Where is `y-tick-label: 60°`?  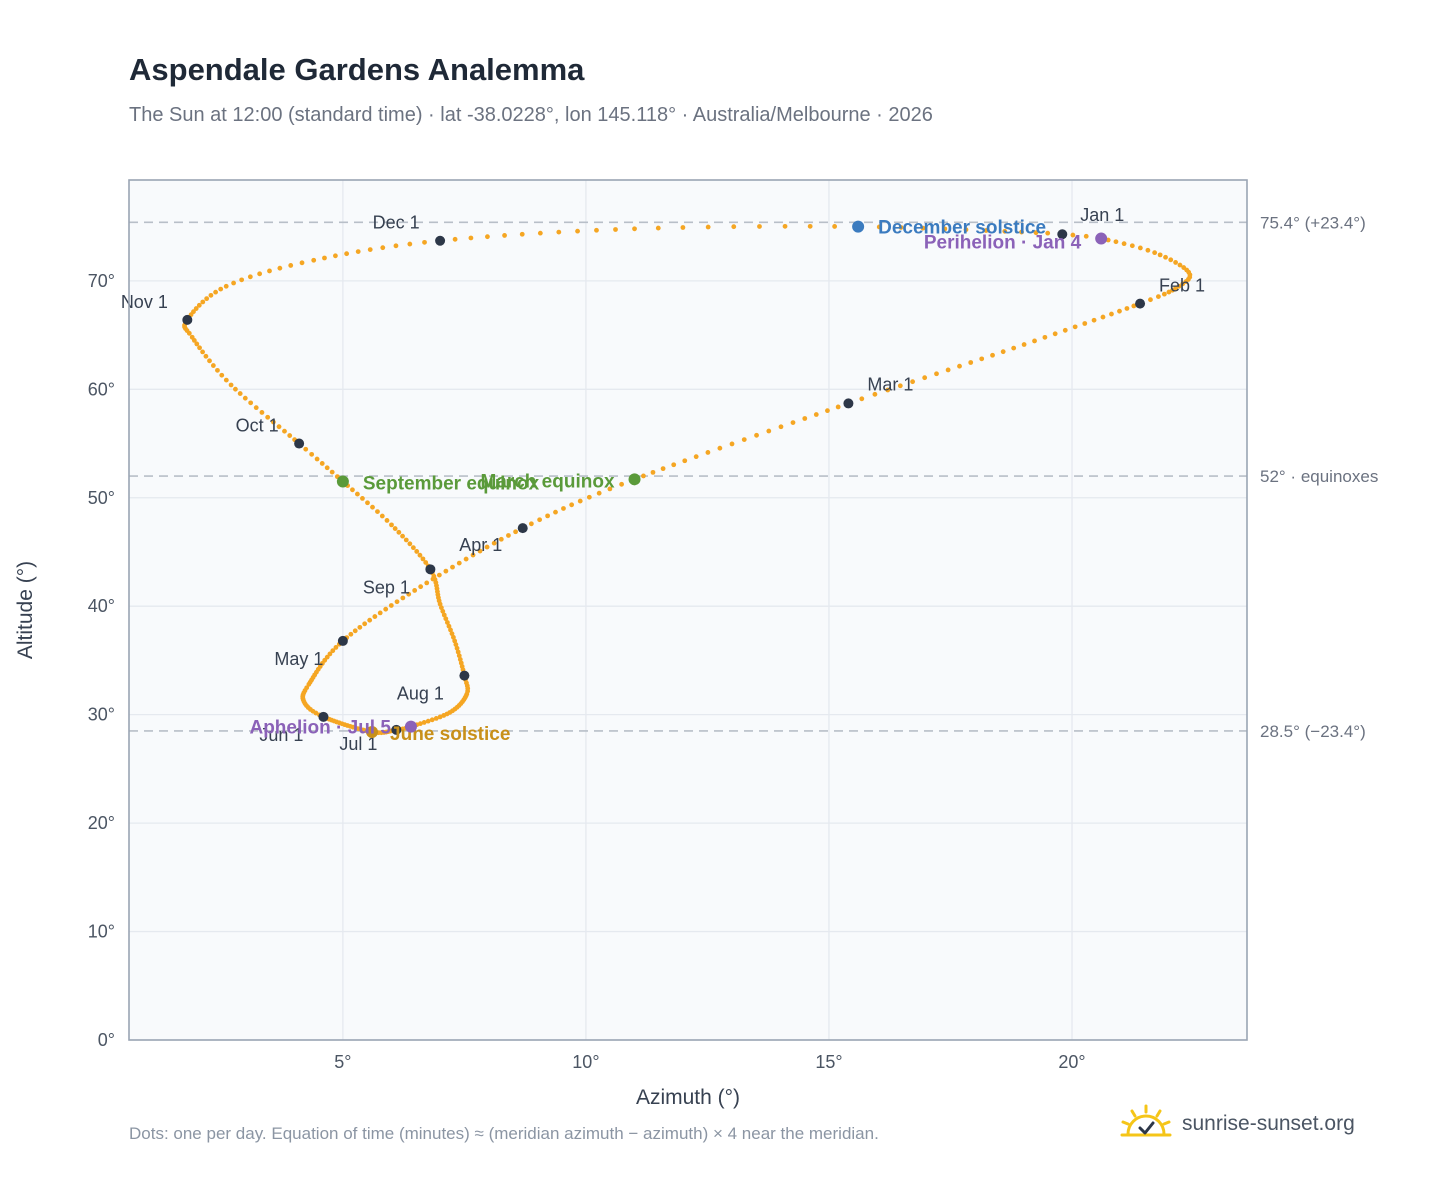 y-tick-label: 60° is located at coordinates (101, 389).